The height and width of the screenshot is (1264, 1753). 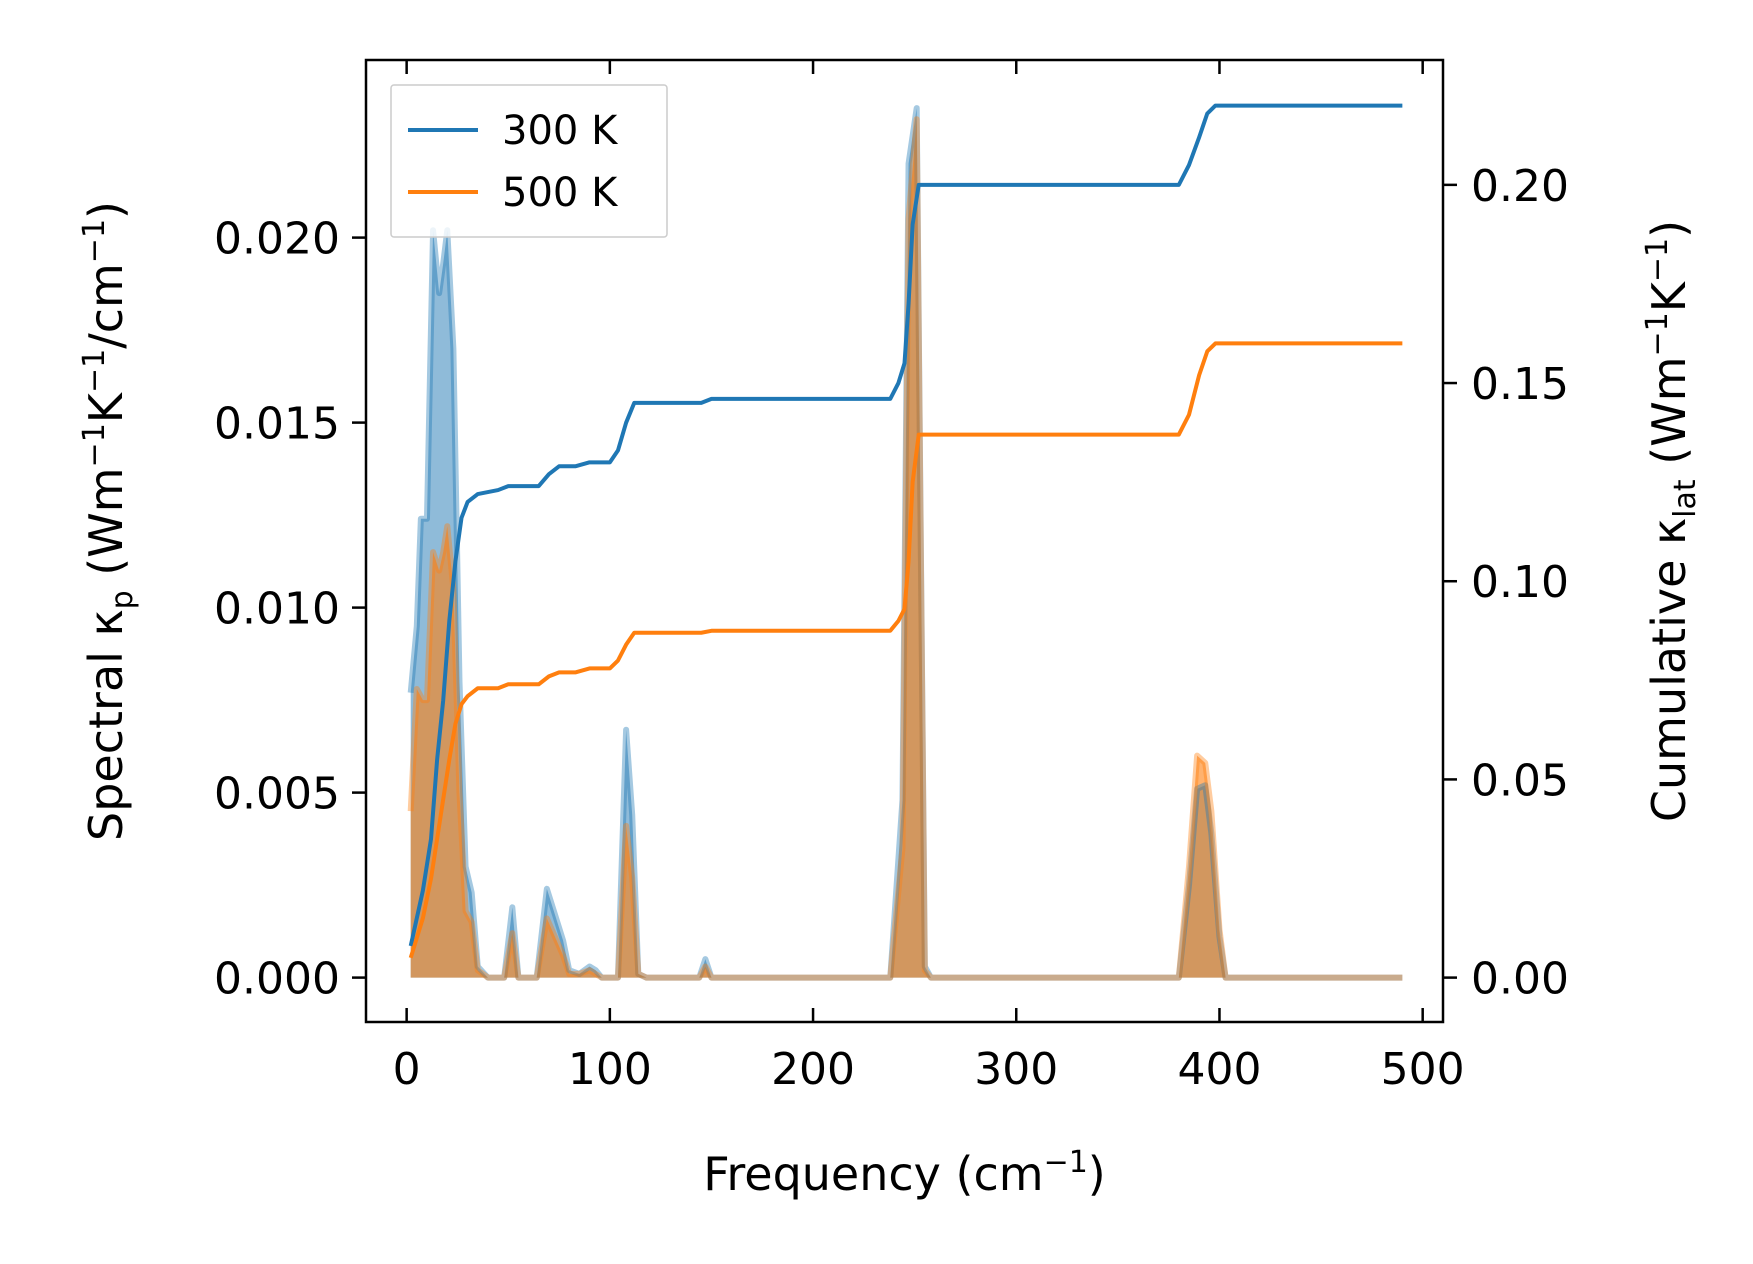 What do you see at coordinates (610, 1069) in the screenshot?
I see `x-tick-label: 100` at bounding box center [610, 1069].